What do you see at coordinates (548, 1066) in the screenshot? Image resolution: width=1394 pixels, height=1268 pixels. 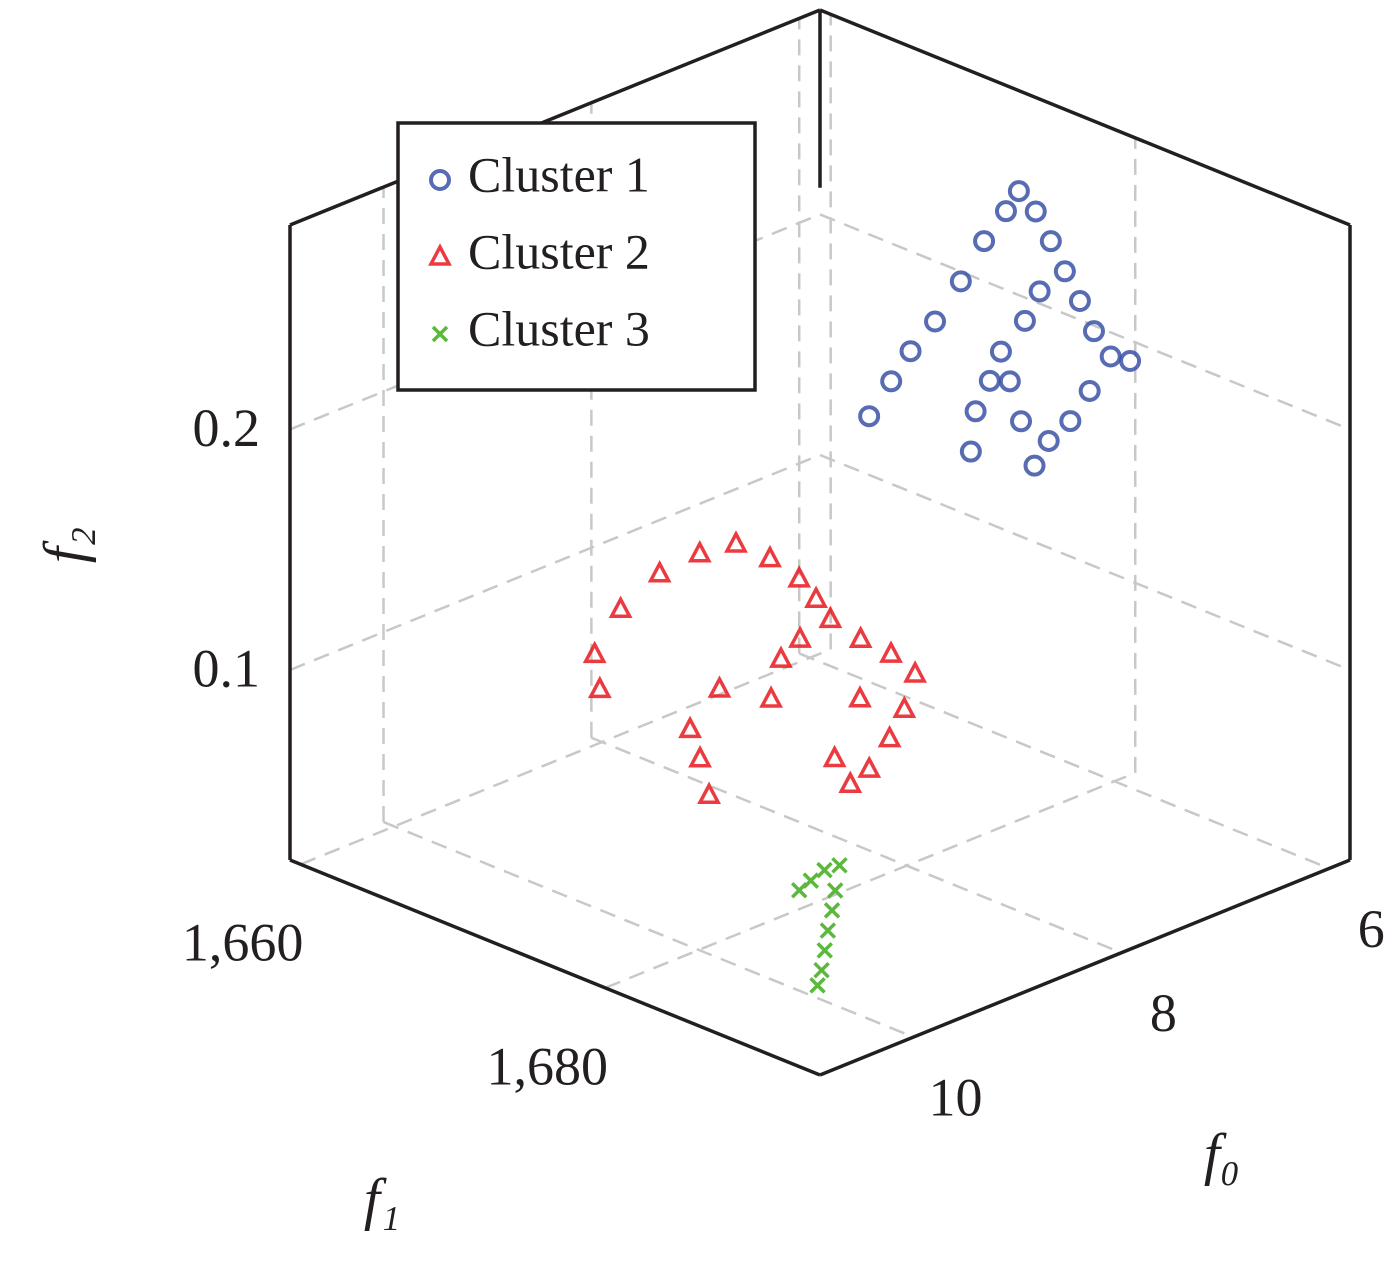 I see `y-tick-label: 1,680` at bounding box center [548, 1066].